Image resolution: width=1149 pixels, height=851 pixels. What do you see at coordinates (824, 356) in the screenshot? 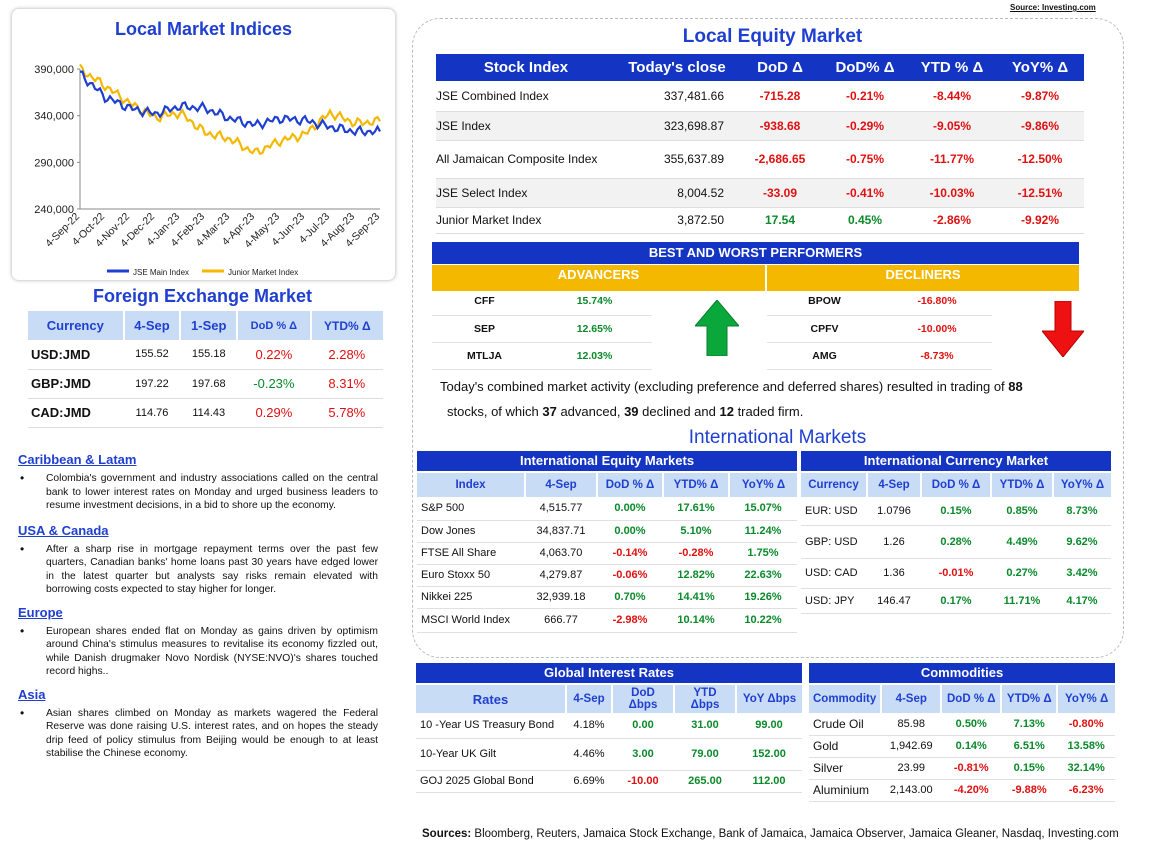
I see `decliner-symbol: AMG` at bounding box center [824, 356].